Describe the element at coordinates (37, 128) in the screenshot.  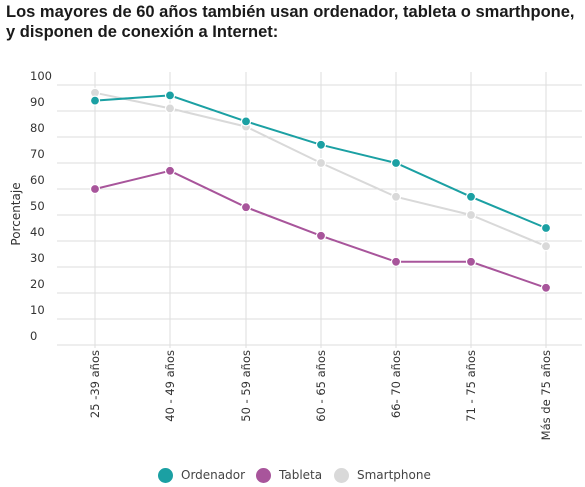
I see `y-tick-label: 80` at that location.